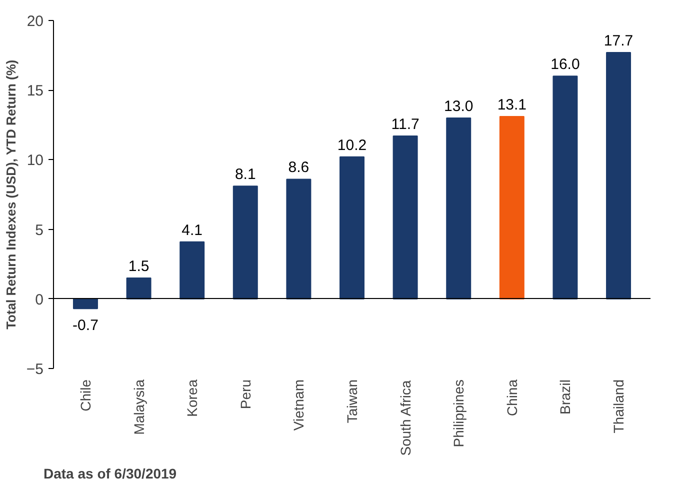  Describe the element at coordinates (245, 175) in the screenshot. I see `data-label: 8.1` at that location.